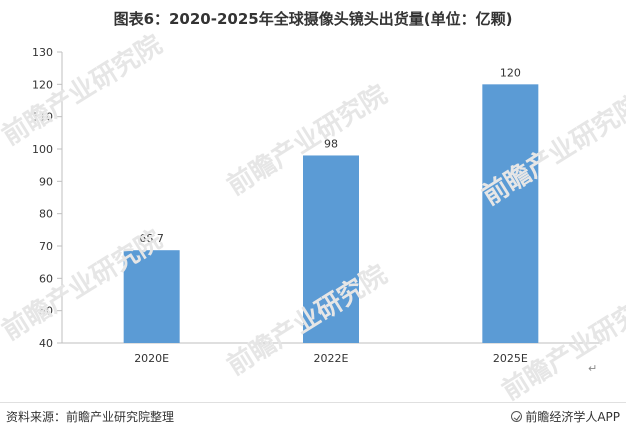  I want to click on brand-label: 前瞻经济学人APP, so click(565, 416).